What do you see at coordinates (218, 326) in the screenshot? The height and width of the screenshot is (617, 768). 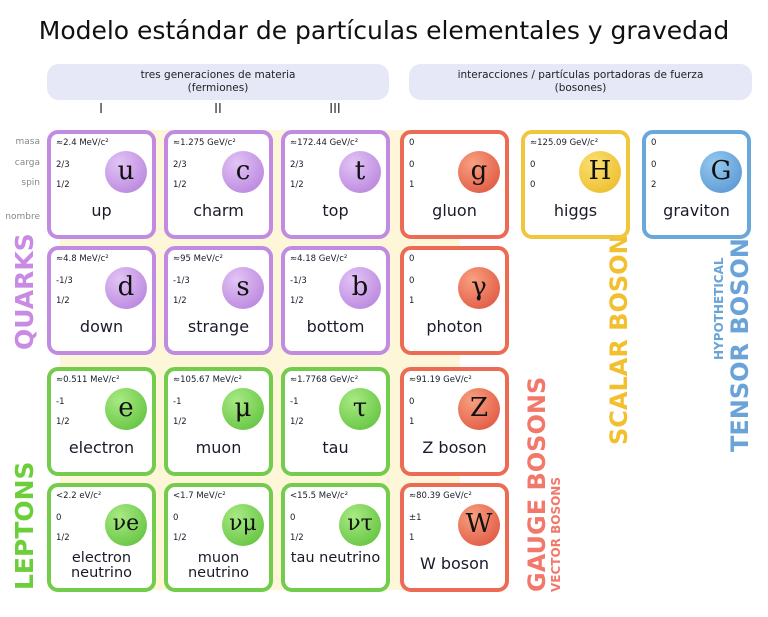 I see `particle-name: strange` at bounding box center [218, 326].